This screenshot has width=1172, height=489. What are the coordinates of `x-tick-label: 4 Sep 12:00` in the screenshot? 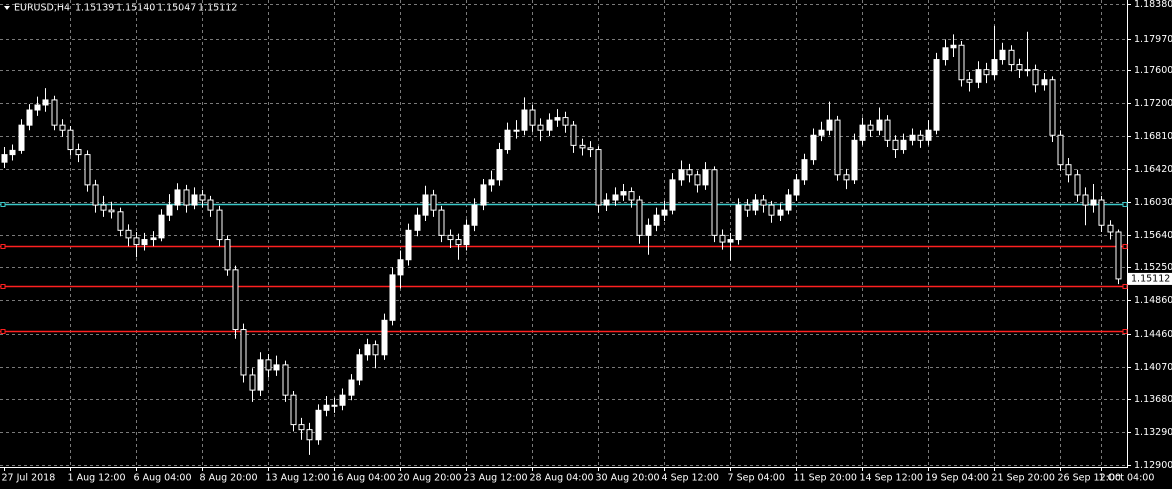 It's located at (690, 478).